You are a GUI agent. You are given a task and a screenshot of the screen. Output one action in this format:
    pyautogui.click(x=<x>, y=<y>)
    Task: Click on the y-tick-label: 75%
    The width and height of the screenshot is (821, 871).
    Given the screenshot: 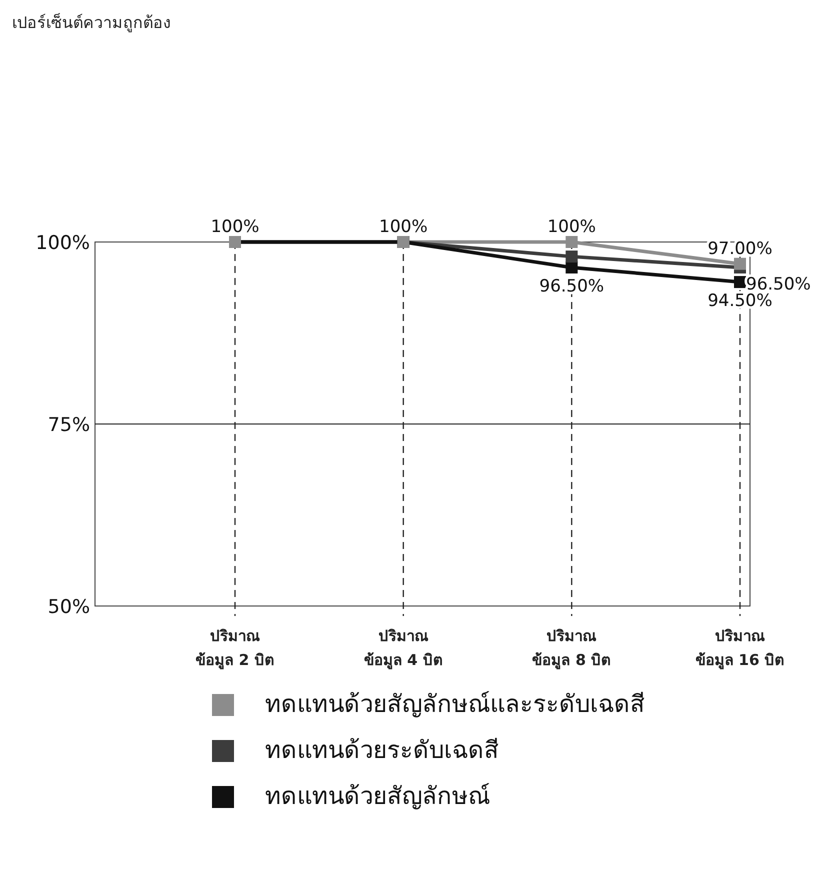 What is the action you would take?
    pyautogui.click(x=69, y=425)
    